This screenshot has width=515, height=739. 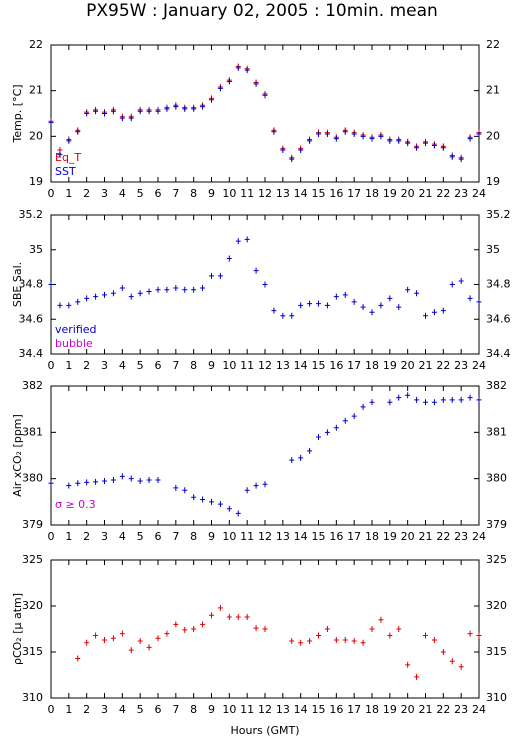 I want to click on y-tick-label: 34.8, so click(x=31, y=284).